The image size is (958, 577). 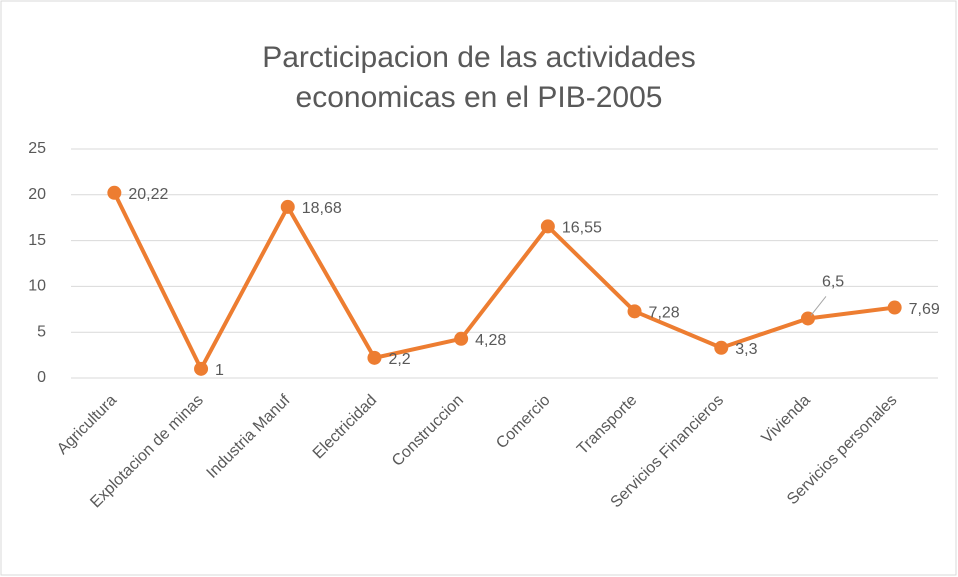 I want to click on y-tick-label: 10, so click(x=37, y=286).